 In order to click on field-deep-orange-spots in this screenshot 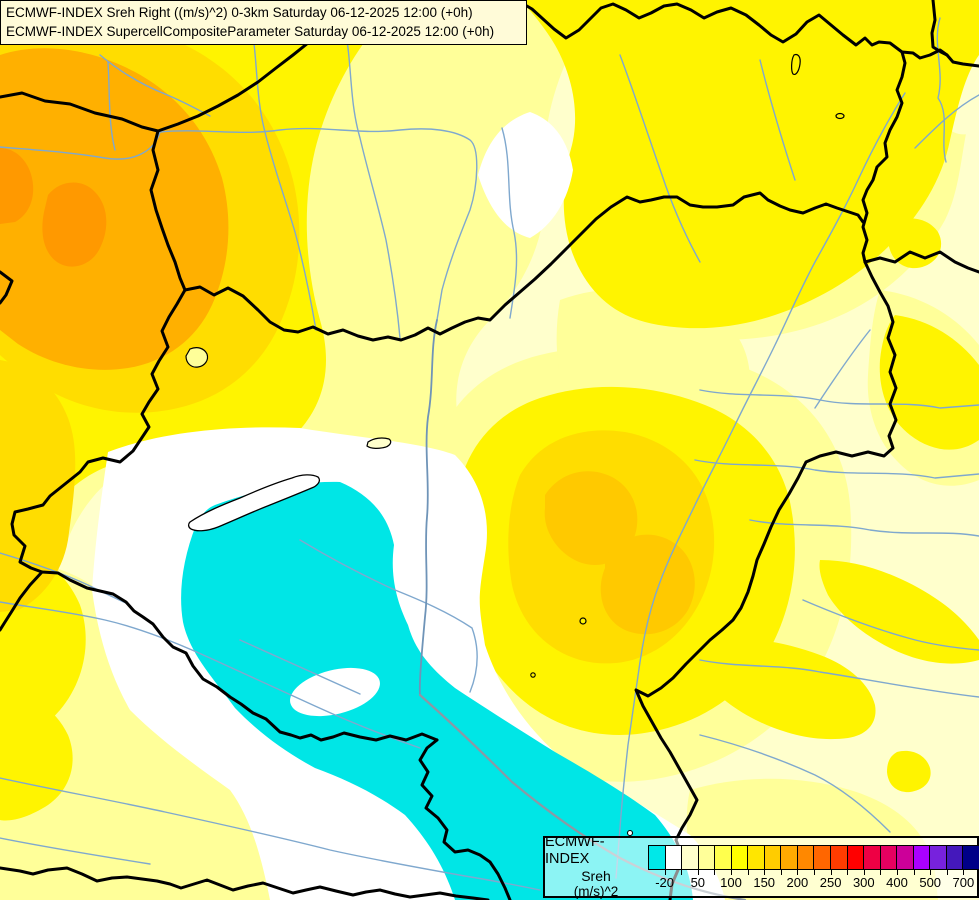, I will do `click(53, 207)`.